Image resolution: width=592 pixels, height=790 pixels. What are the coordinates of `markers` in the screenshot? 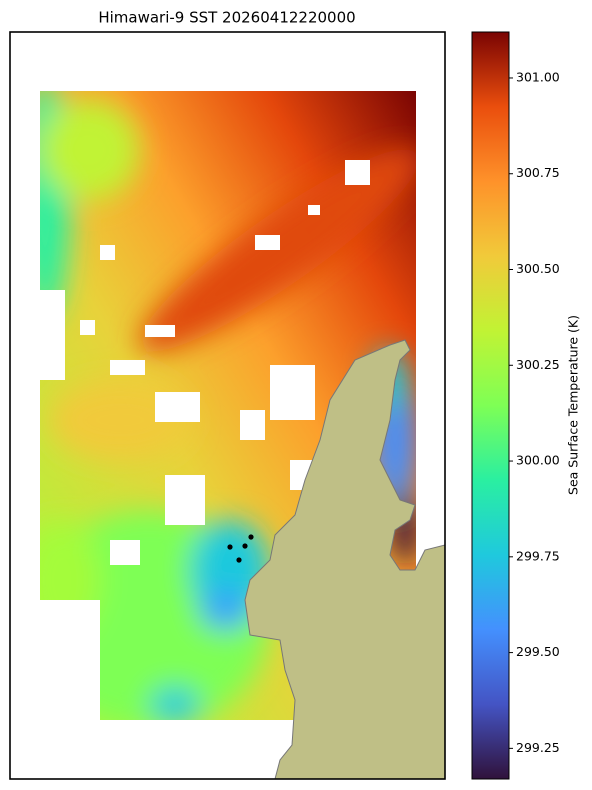 It's located at (240, 548).